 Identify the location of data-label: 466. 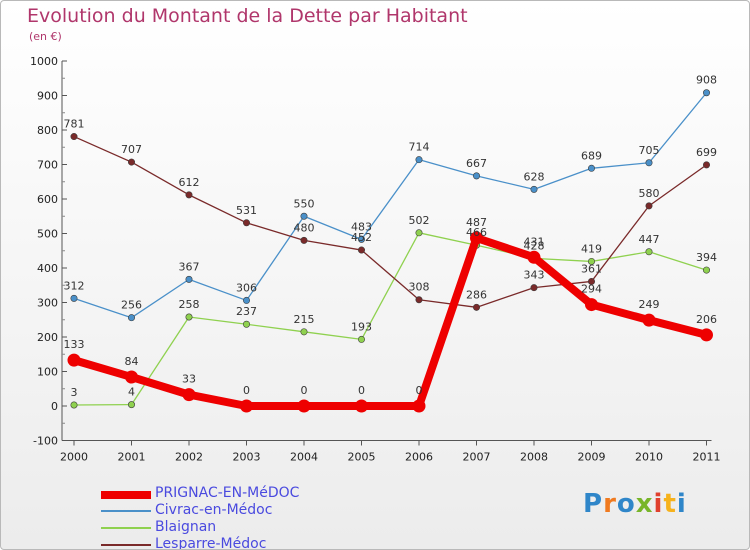
(476, 232).